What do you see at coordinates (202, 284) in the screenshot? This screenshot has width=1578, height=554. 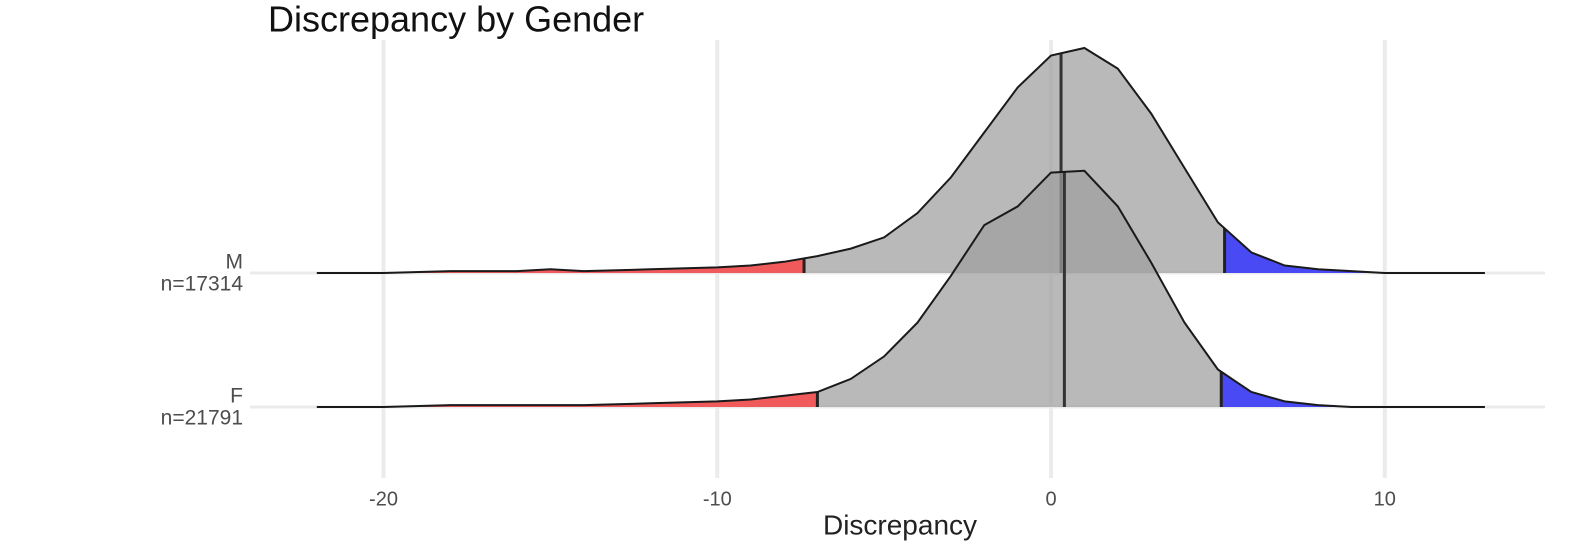 I see `y-tick-label: n=17314` at bounding box center [202, 284].